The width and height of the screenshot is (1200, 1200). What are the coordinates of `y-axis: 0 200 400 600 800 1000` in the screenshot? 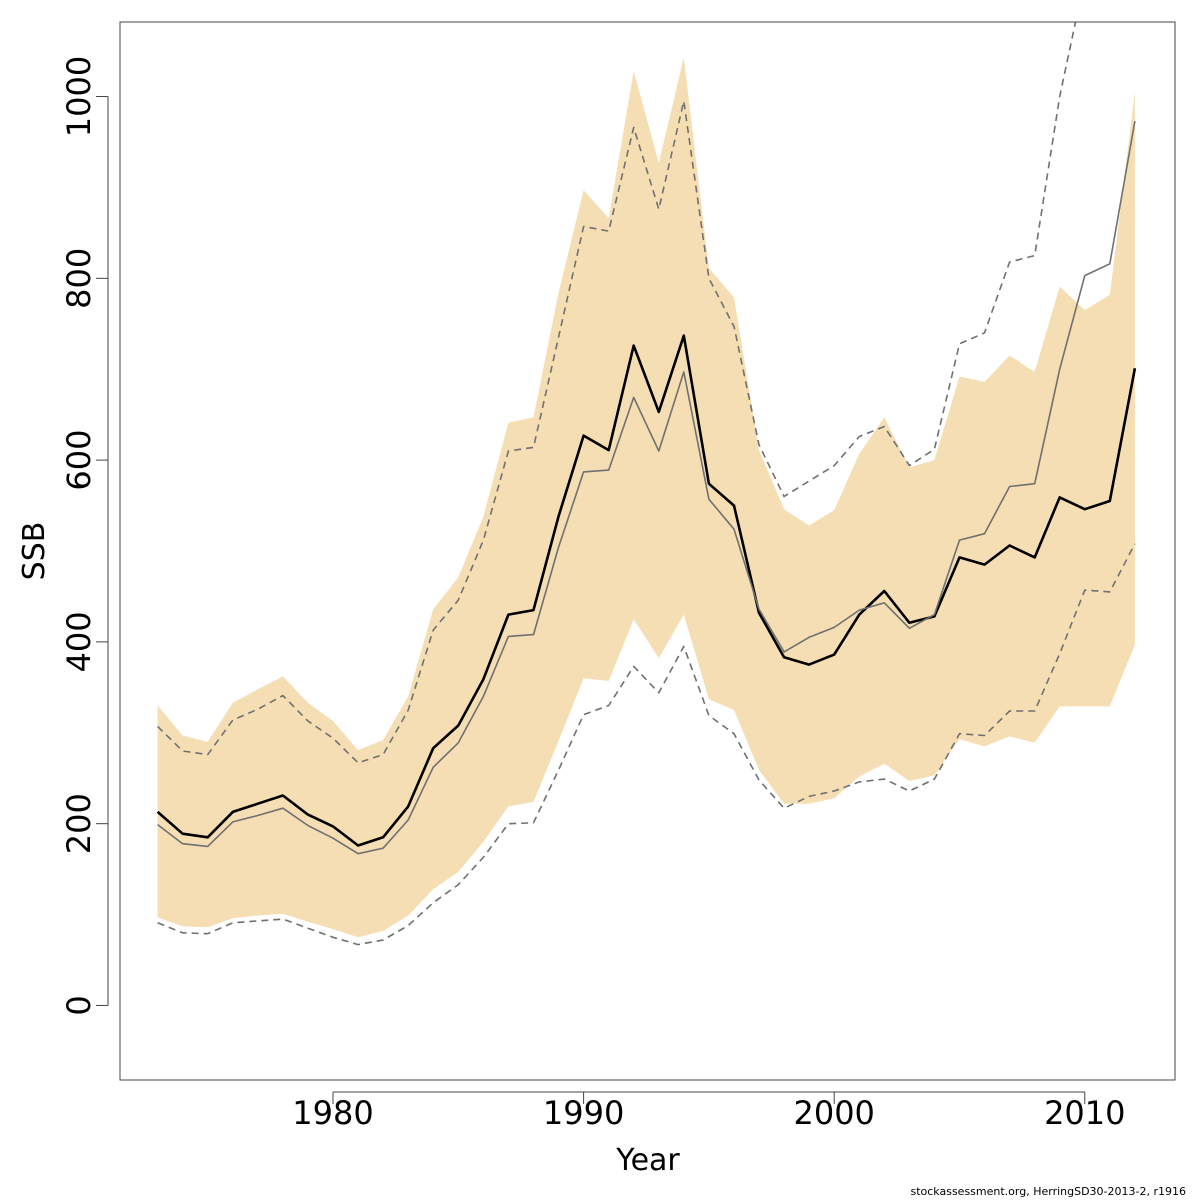 It's located at (84, 536).